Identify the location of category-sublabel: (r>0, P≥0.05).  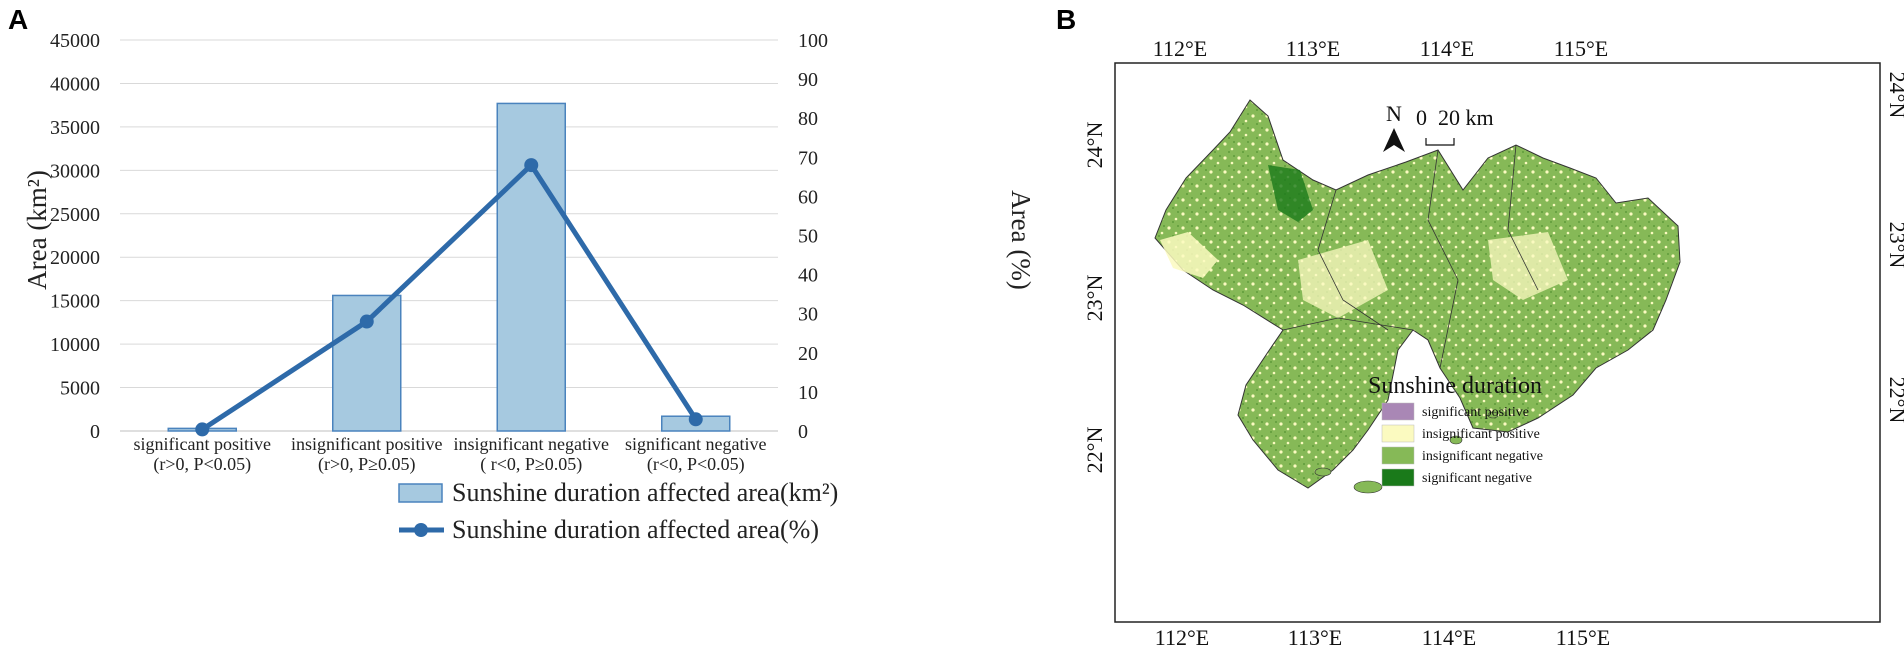
(367, 464).